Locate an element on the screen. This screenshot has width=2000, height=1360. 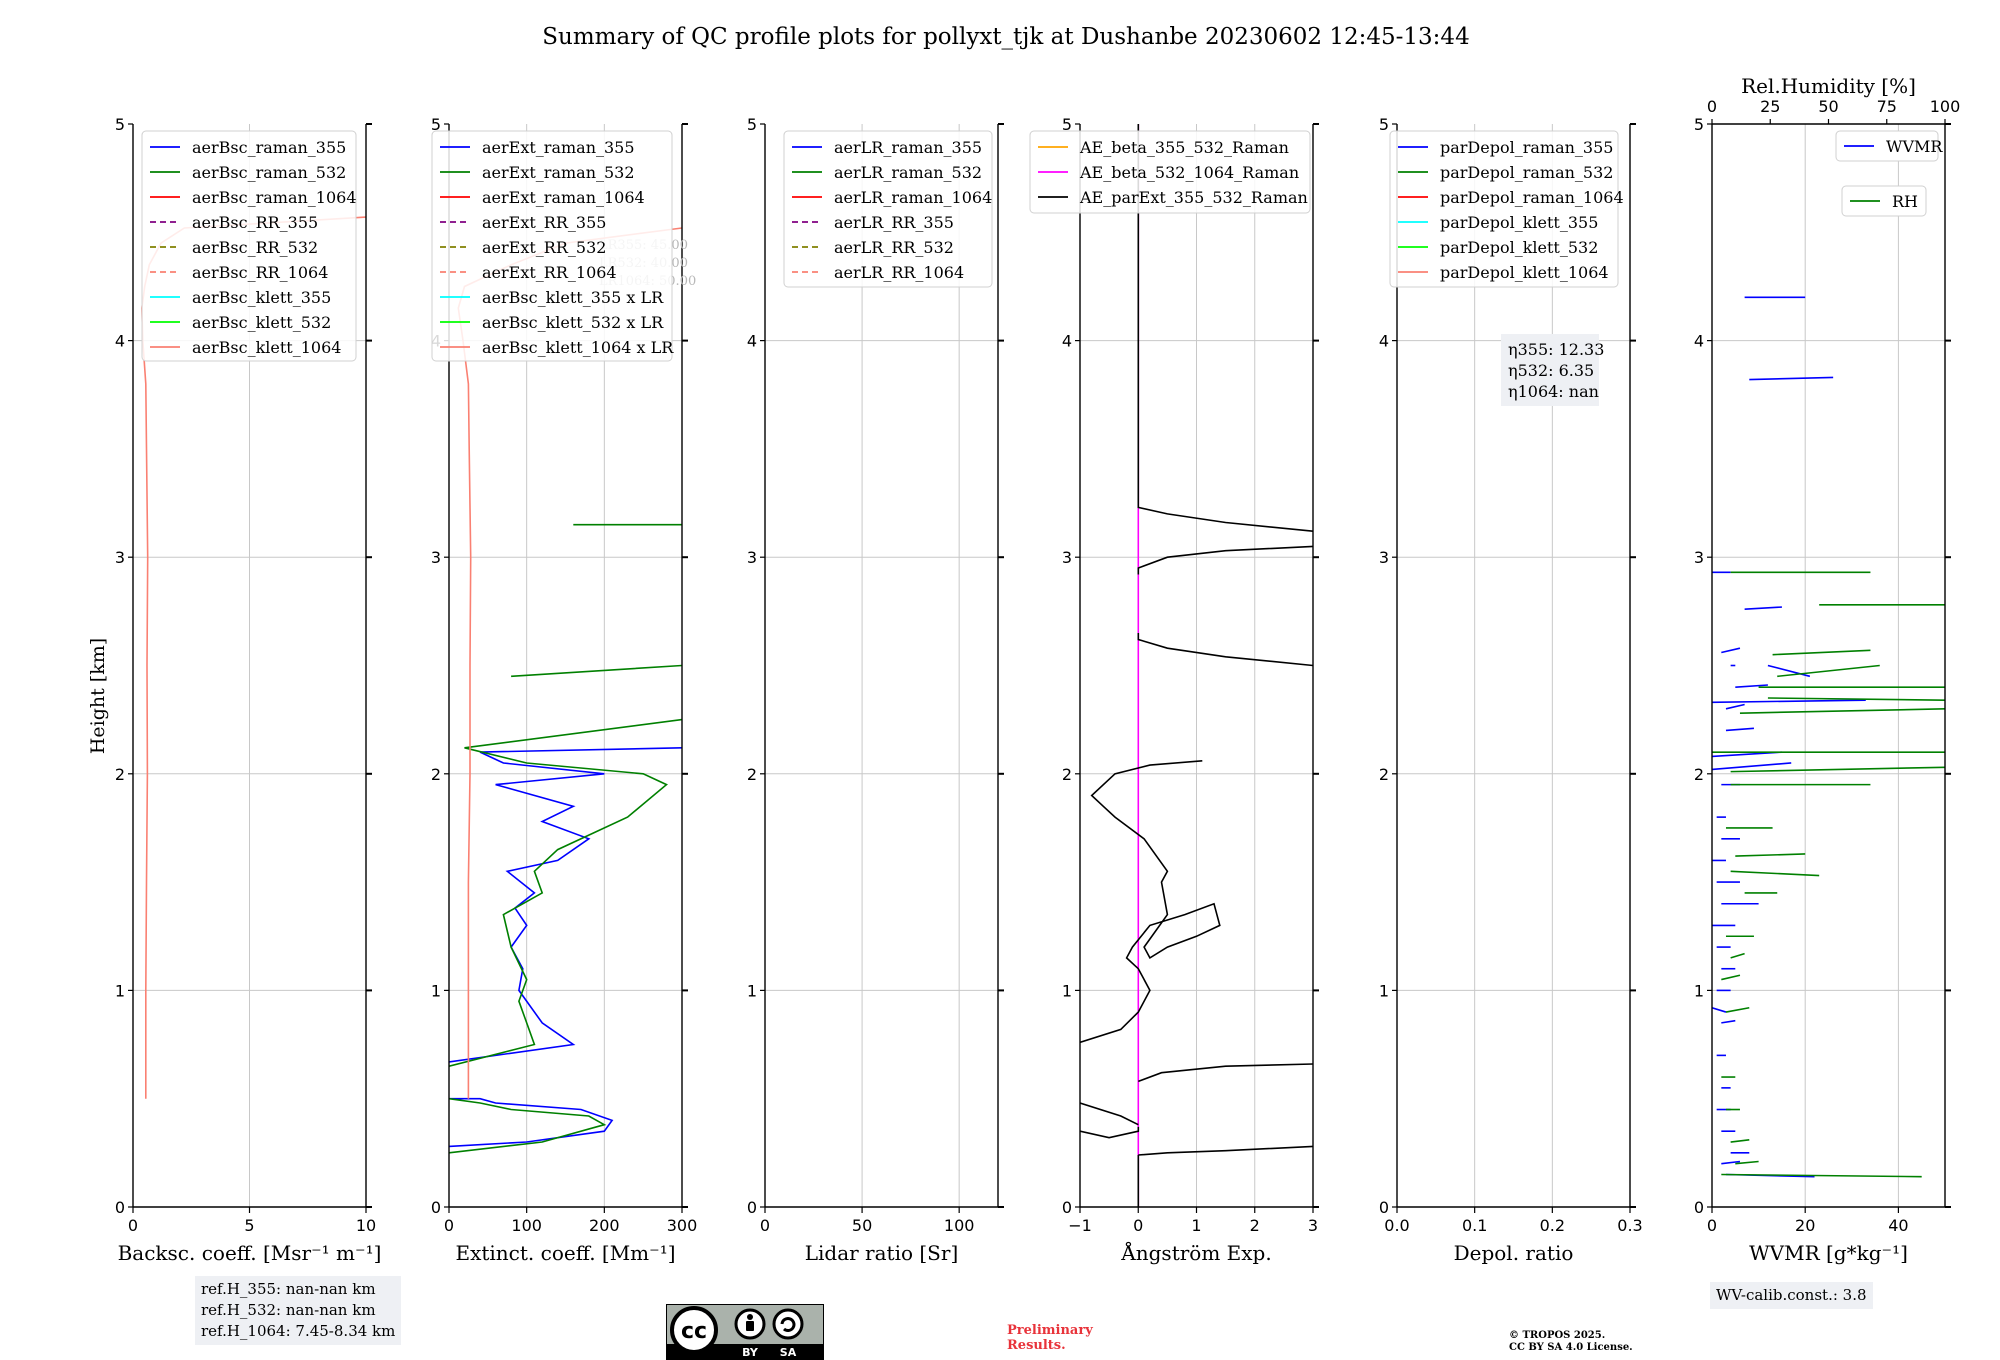
wv-calib-text: WV-calib.const.: 3.8 is located at coordinates (1791, 1295).